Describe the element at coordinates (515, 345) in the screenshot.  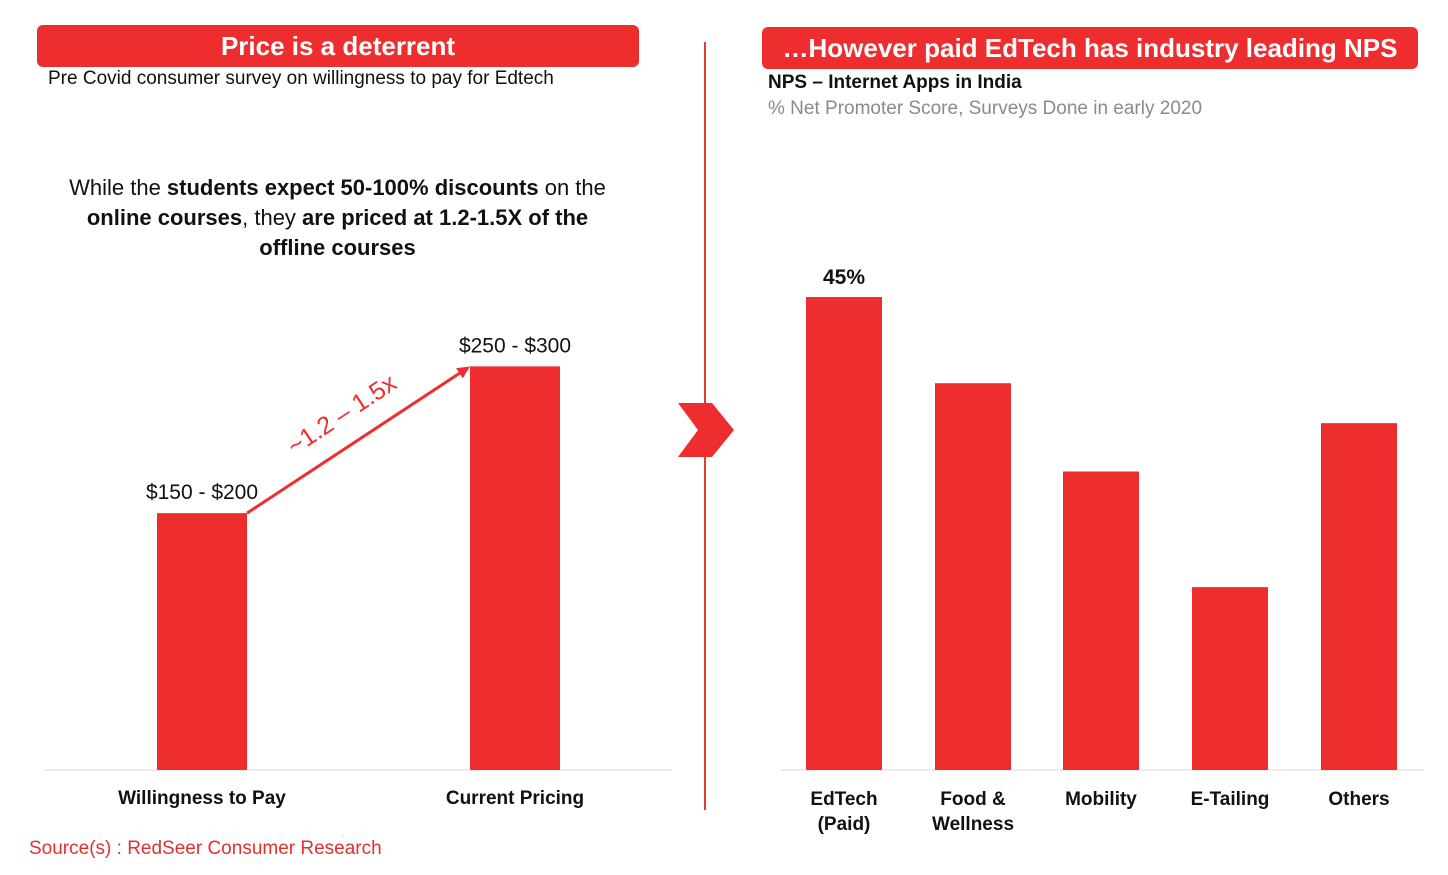
I see `data-label-1: $250 - $300` at that location.